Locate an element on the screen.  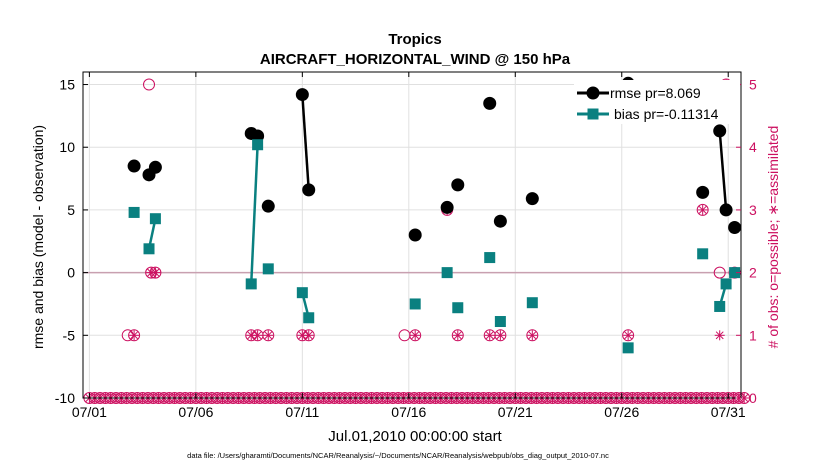
y-tick-label-right: 2 is located at coordinates (753, 273).